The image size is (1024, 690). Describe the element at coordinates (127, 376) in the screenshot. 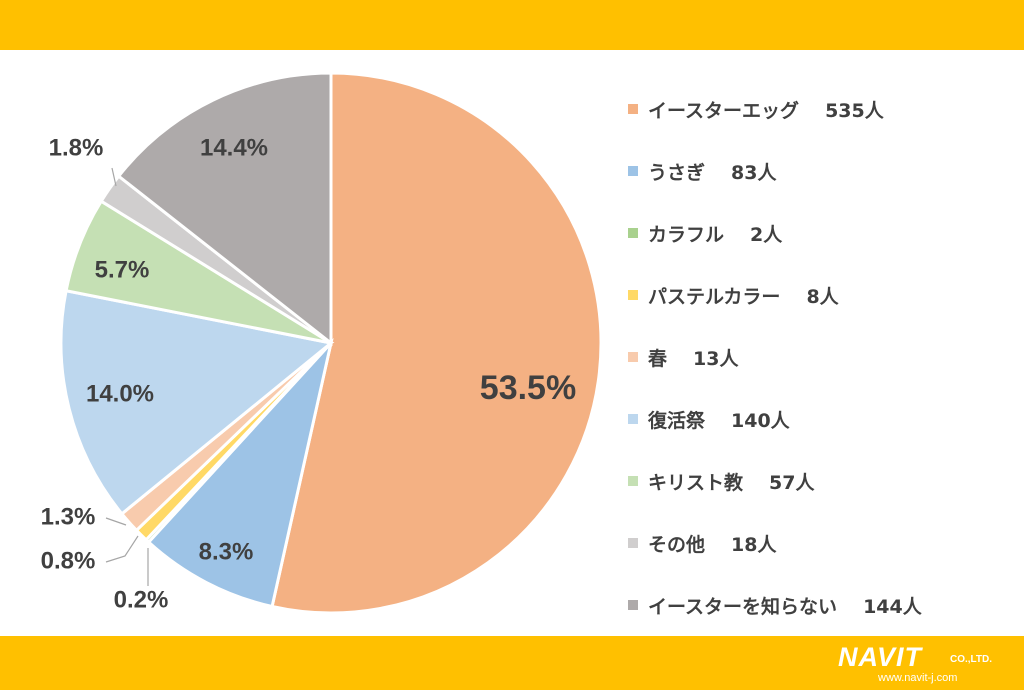

I see `leader-lines` at that location.